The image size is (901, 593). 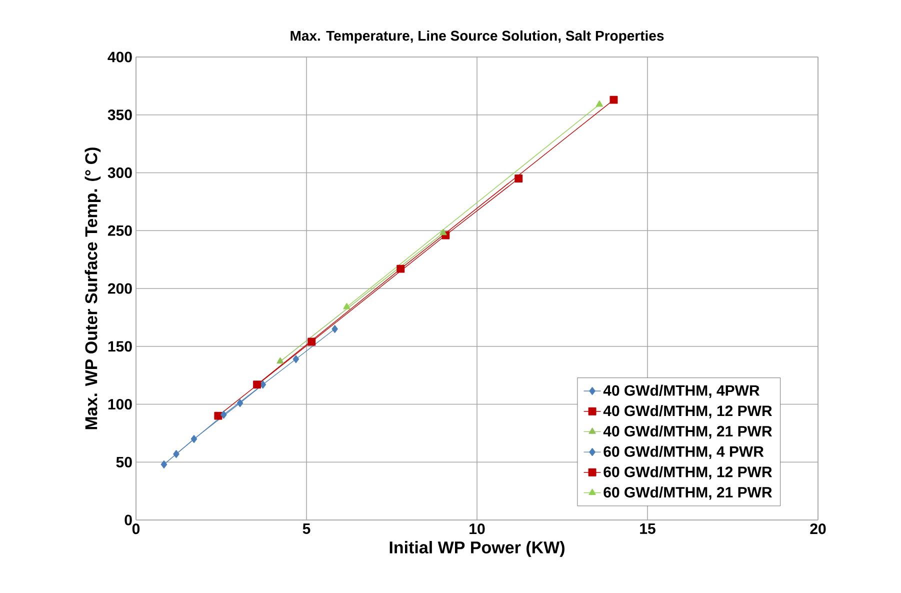 What do you see at coordinates (648, 529) in the screenshot?
I see `x-tick-label: 15` at bounding box center [648, 529].